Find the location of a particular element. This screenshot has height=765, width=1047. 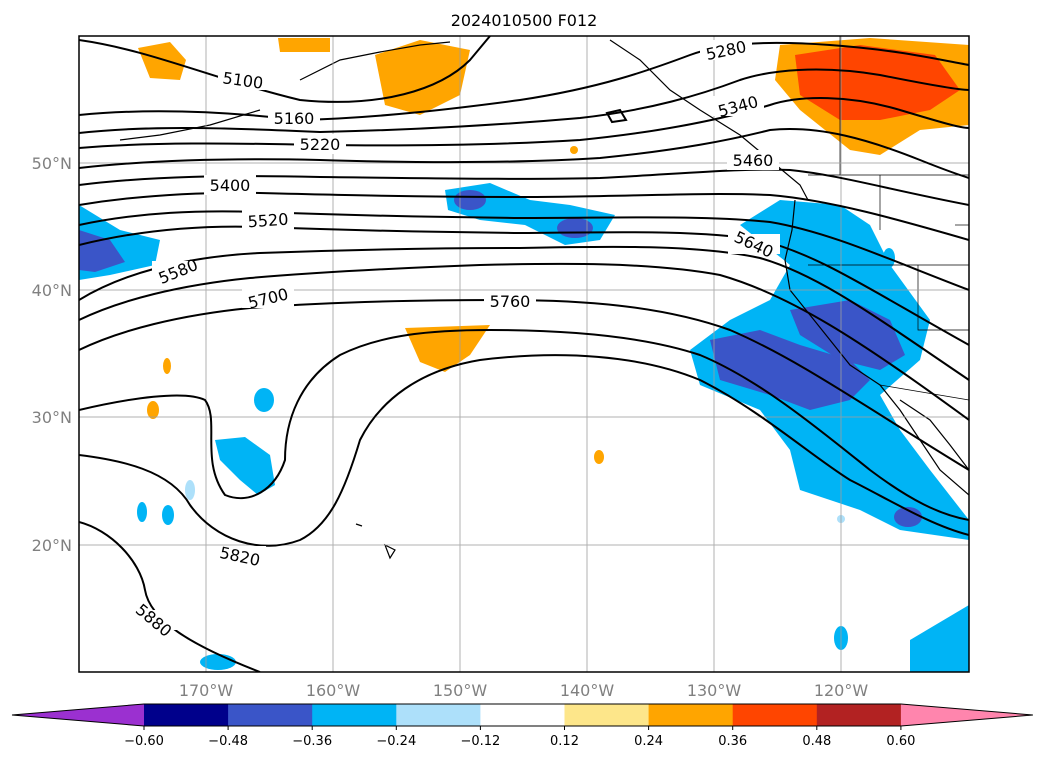

contour-label: 5400 is located at coordinates (230, 185).